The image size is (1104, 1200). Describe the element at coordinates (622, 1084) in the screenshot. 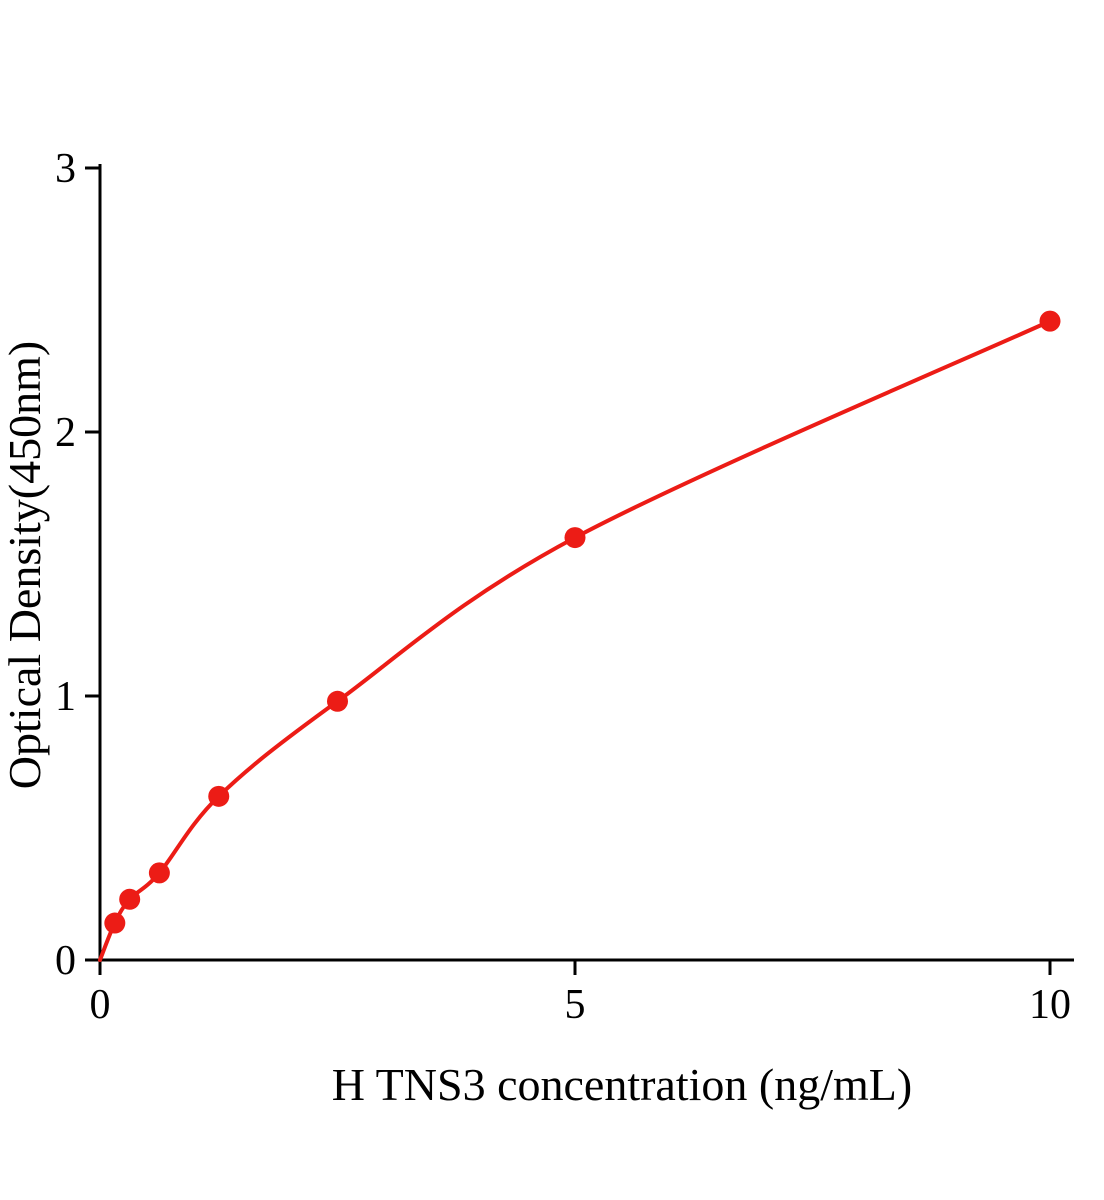

I see `x-axis-label: H TNS3 concentration (ng/mL)` at that location.